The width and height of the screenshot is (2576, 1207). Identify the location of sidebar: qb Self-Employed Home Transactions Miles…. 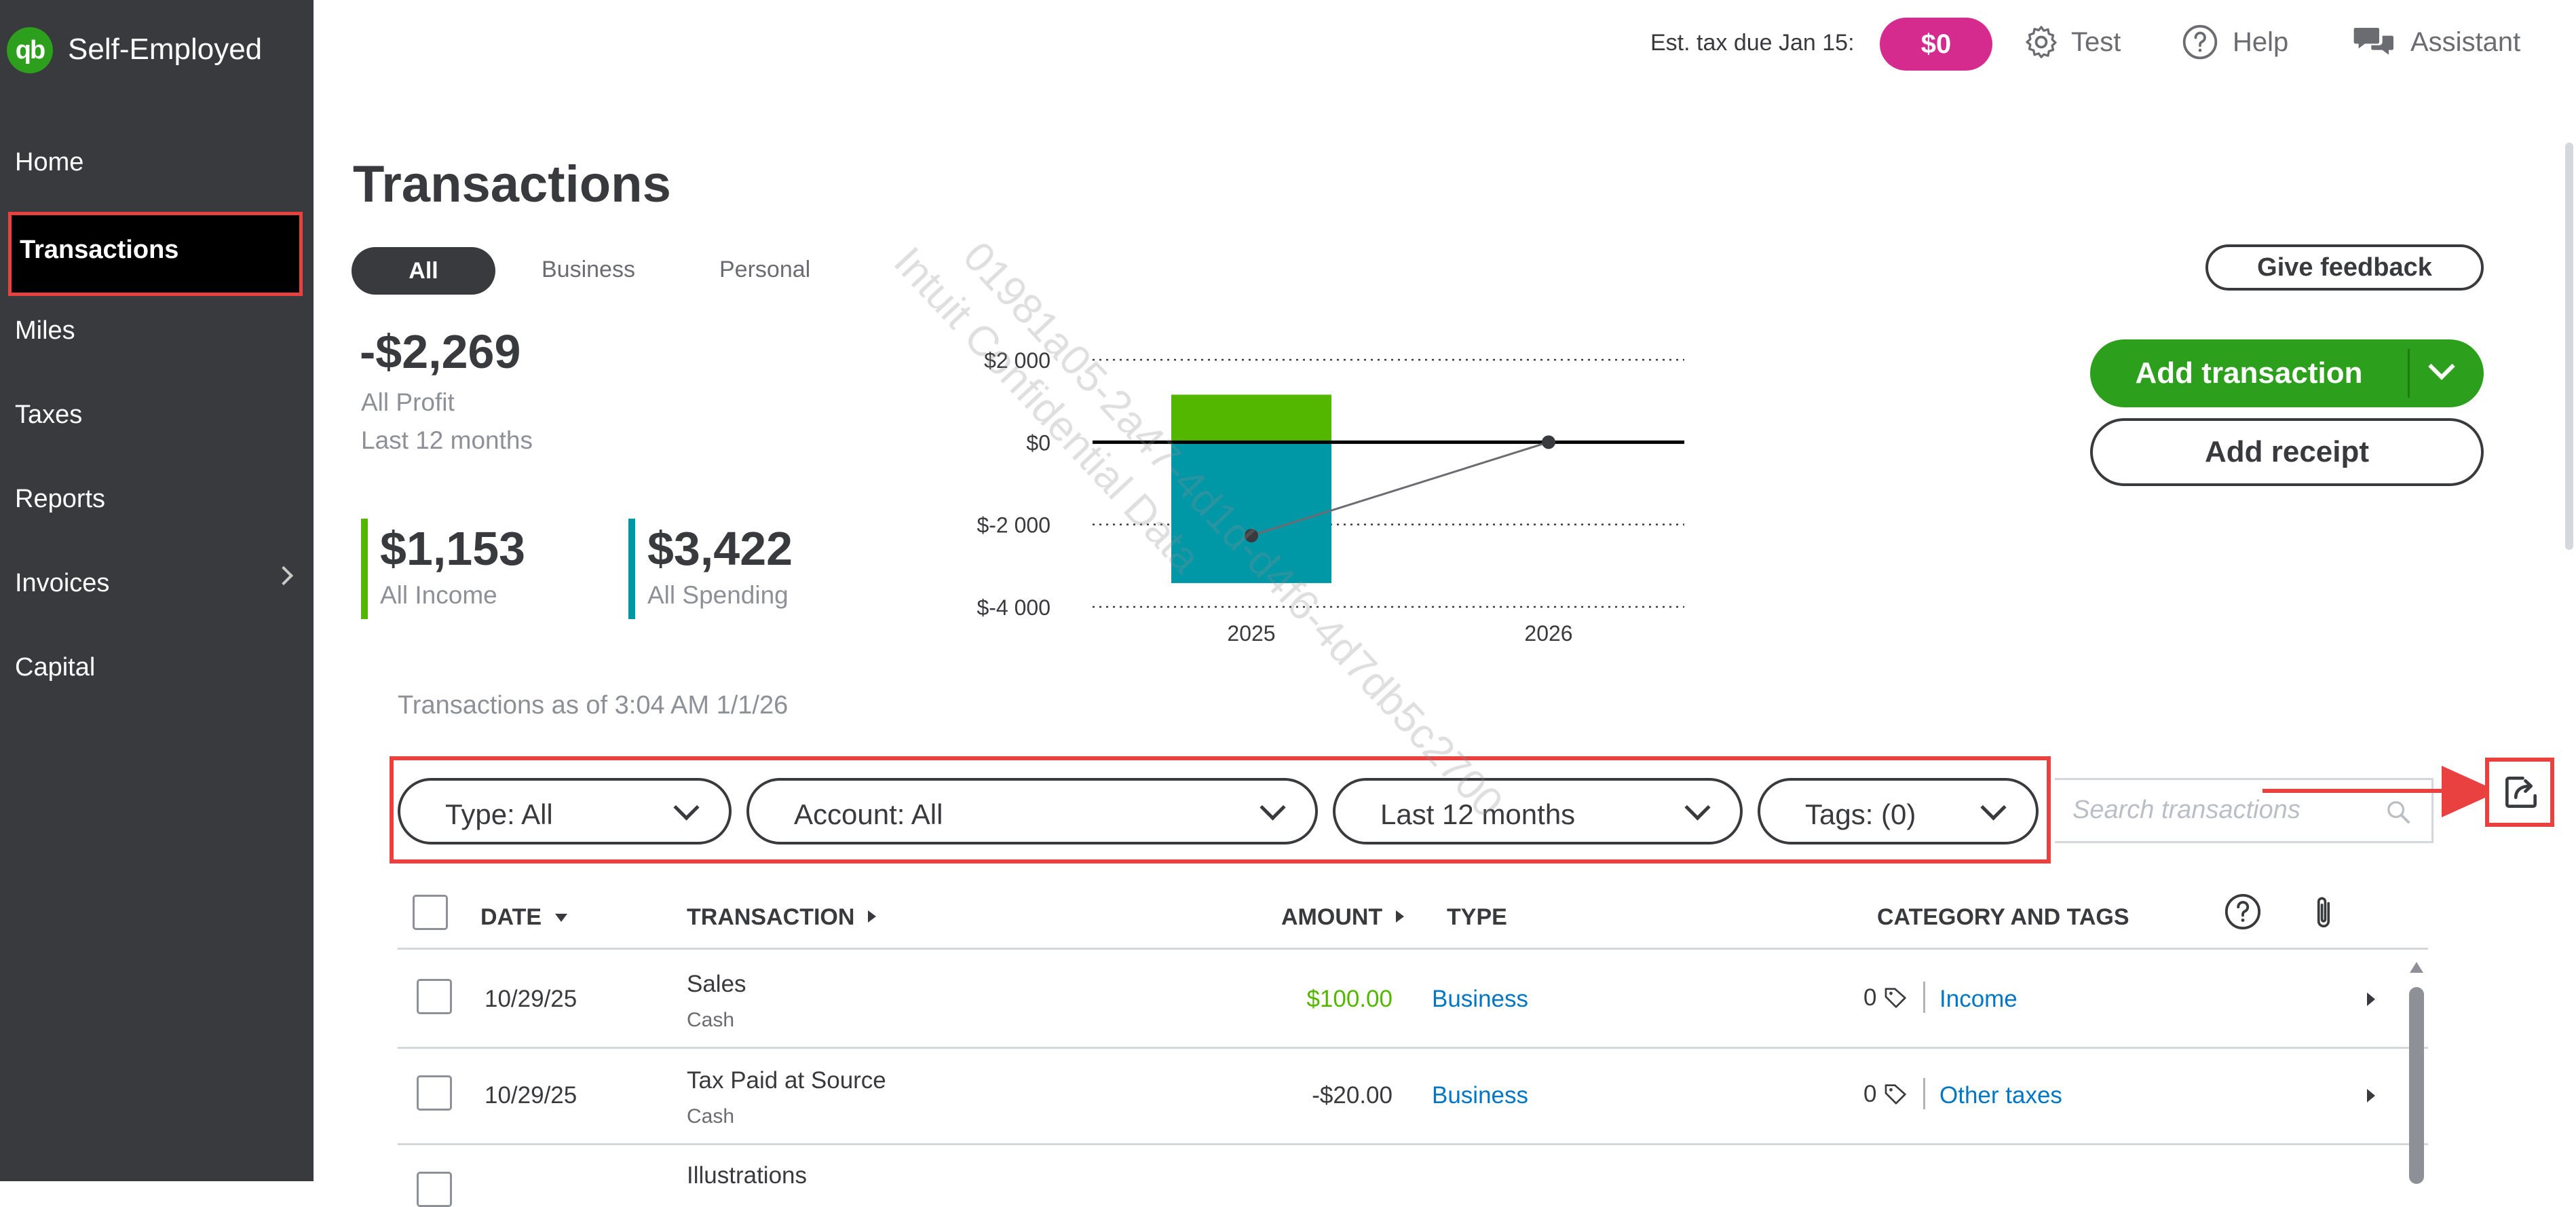
(157, 590).